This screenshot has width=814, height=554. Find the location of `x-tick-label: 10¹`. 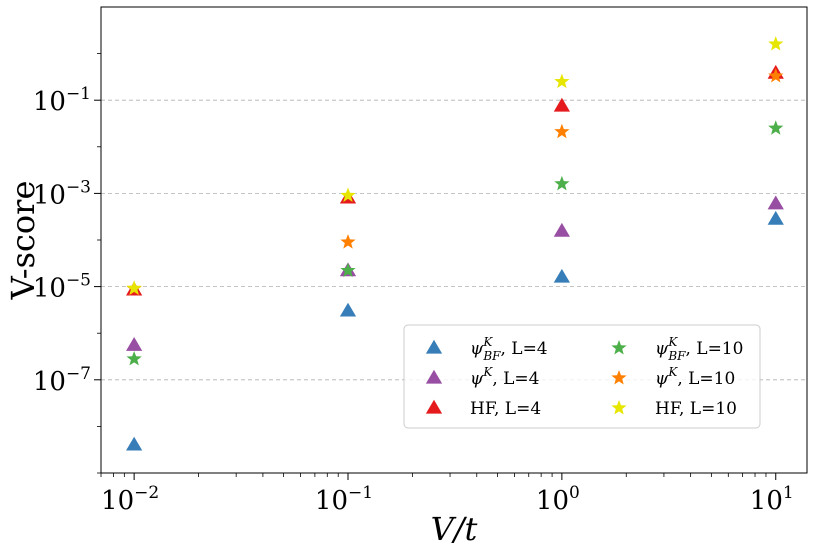

x-tick-label: 10¹ is located at coordinates (772, 499).